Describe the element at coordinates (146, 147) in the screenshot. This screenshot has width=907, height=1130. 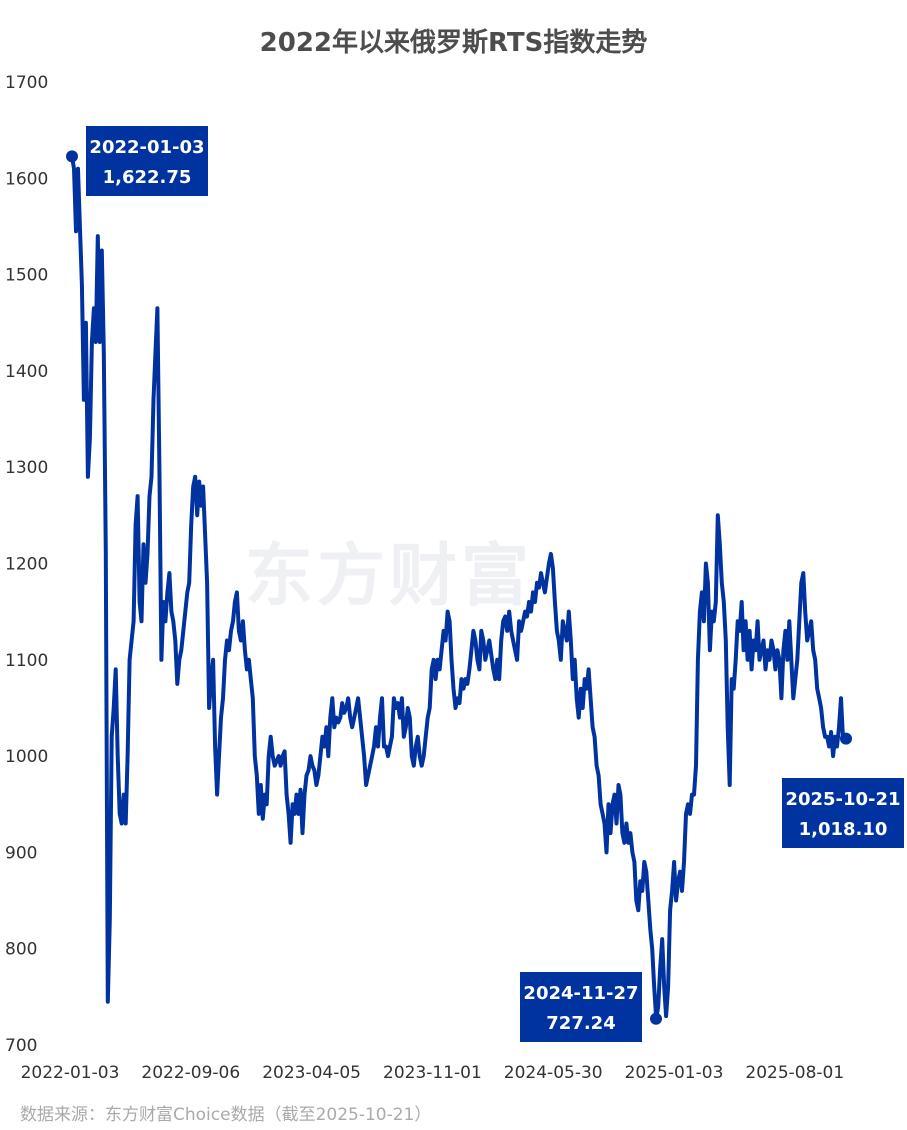
I see `annotation-date: 2022-01-03` at that location.